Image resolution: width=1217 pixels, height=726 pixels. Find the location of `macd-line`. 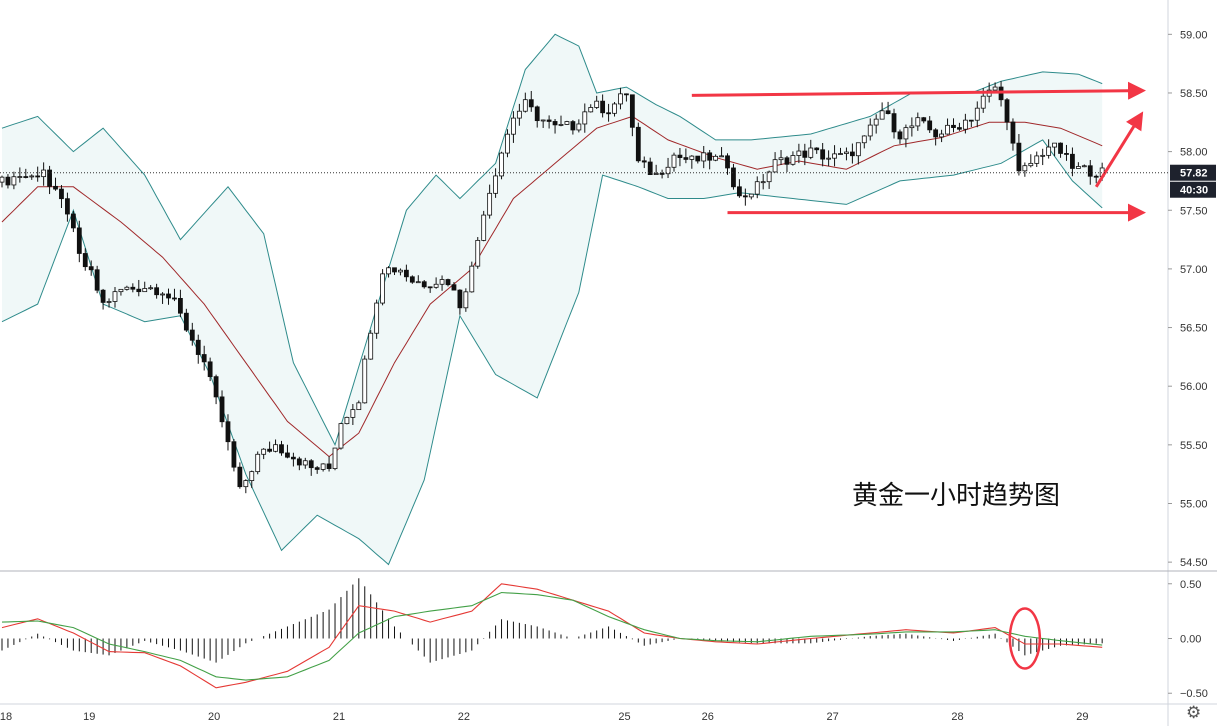

macd-line is located at coordinates (552, 636).